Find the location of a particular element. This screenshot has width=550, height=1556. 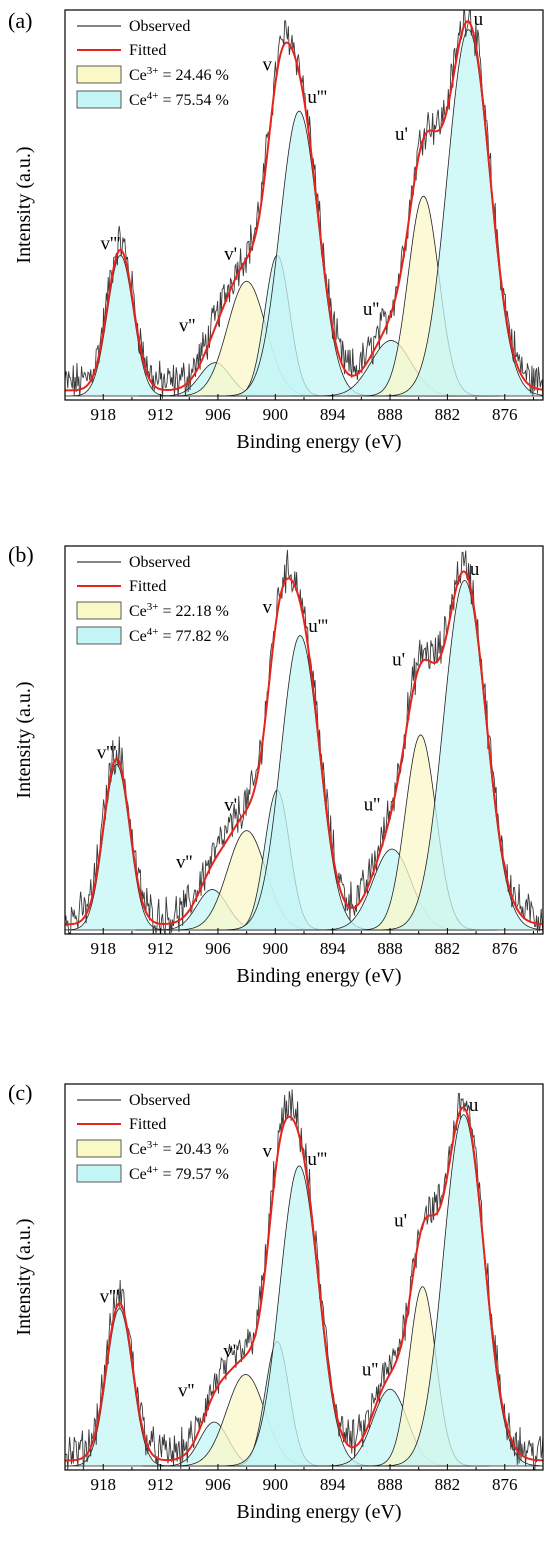

panel-label: (a) is located at coordinates (20, 20).